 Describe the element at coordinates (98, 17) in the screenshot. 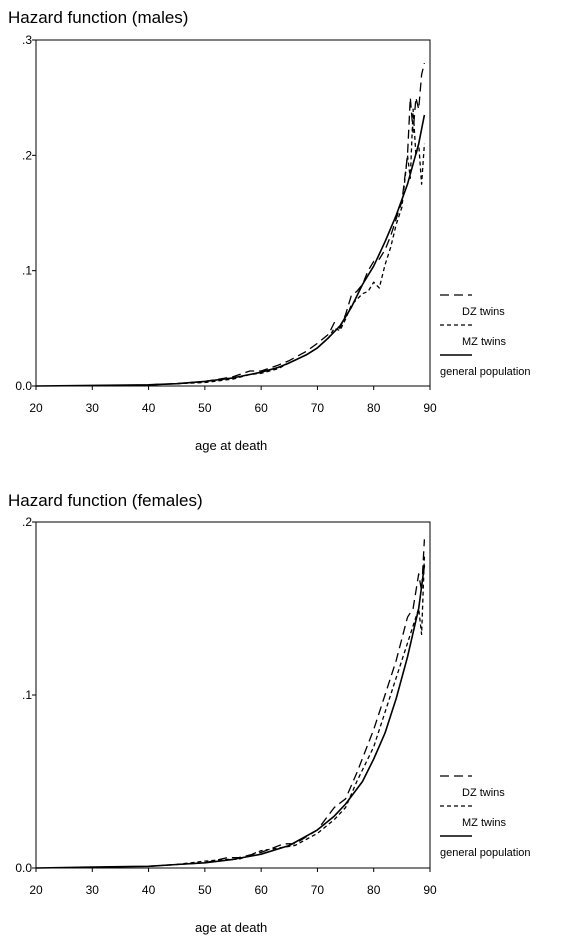

I see `chart-title-males: Hazard function (males)` at that location.